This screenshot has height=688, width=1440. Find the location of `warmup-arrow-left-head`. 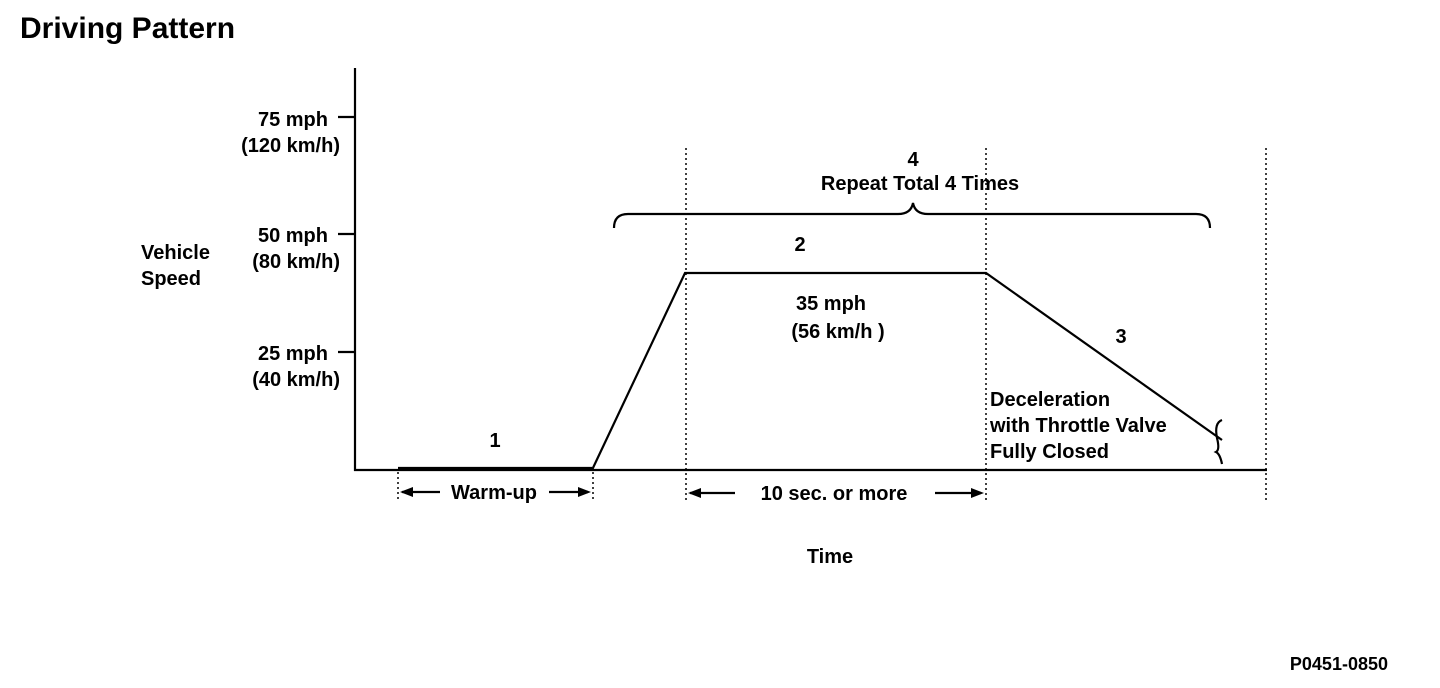

warmup-arrow-left-head is located at coordinates (406, 492).